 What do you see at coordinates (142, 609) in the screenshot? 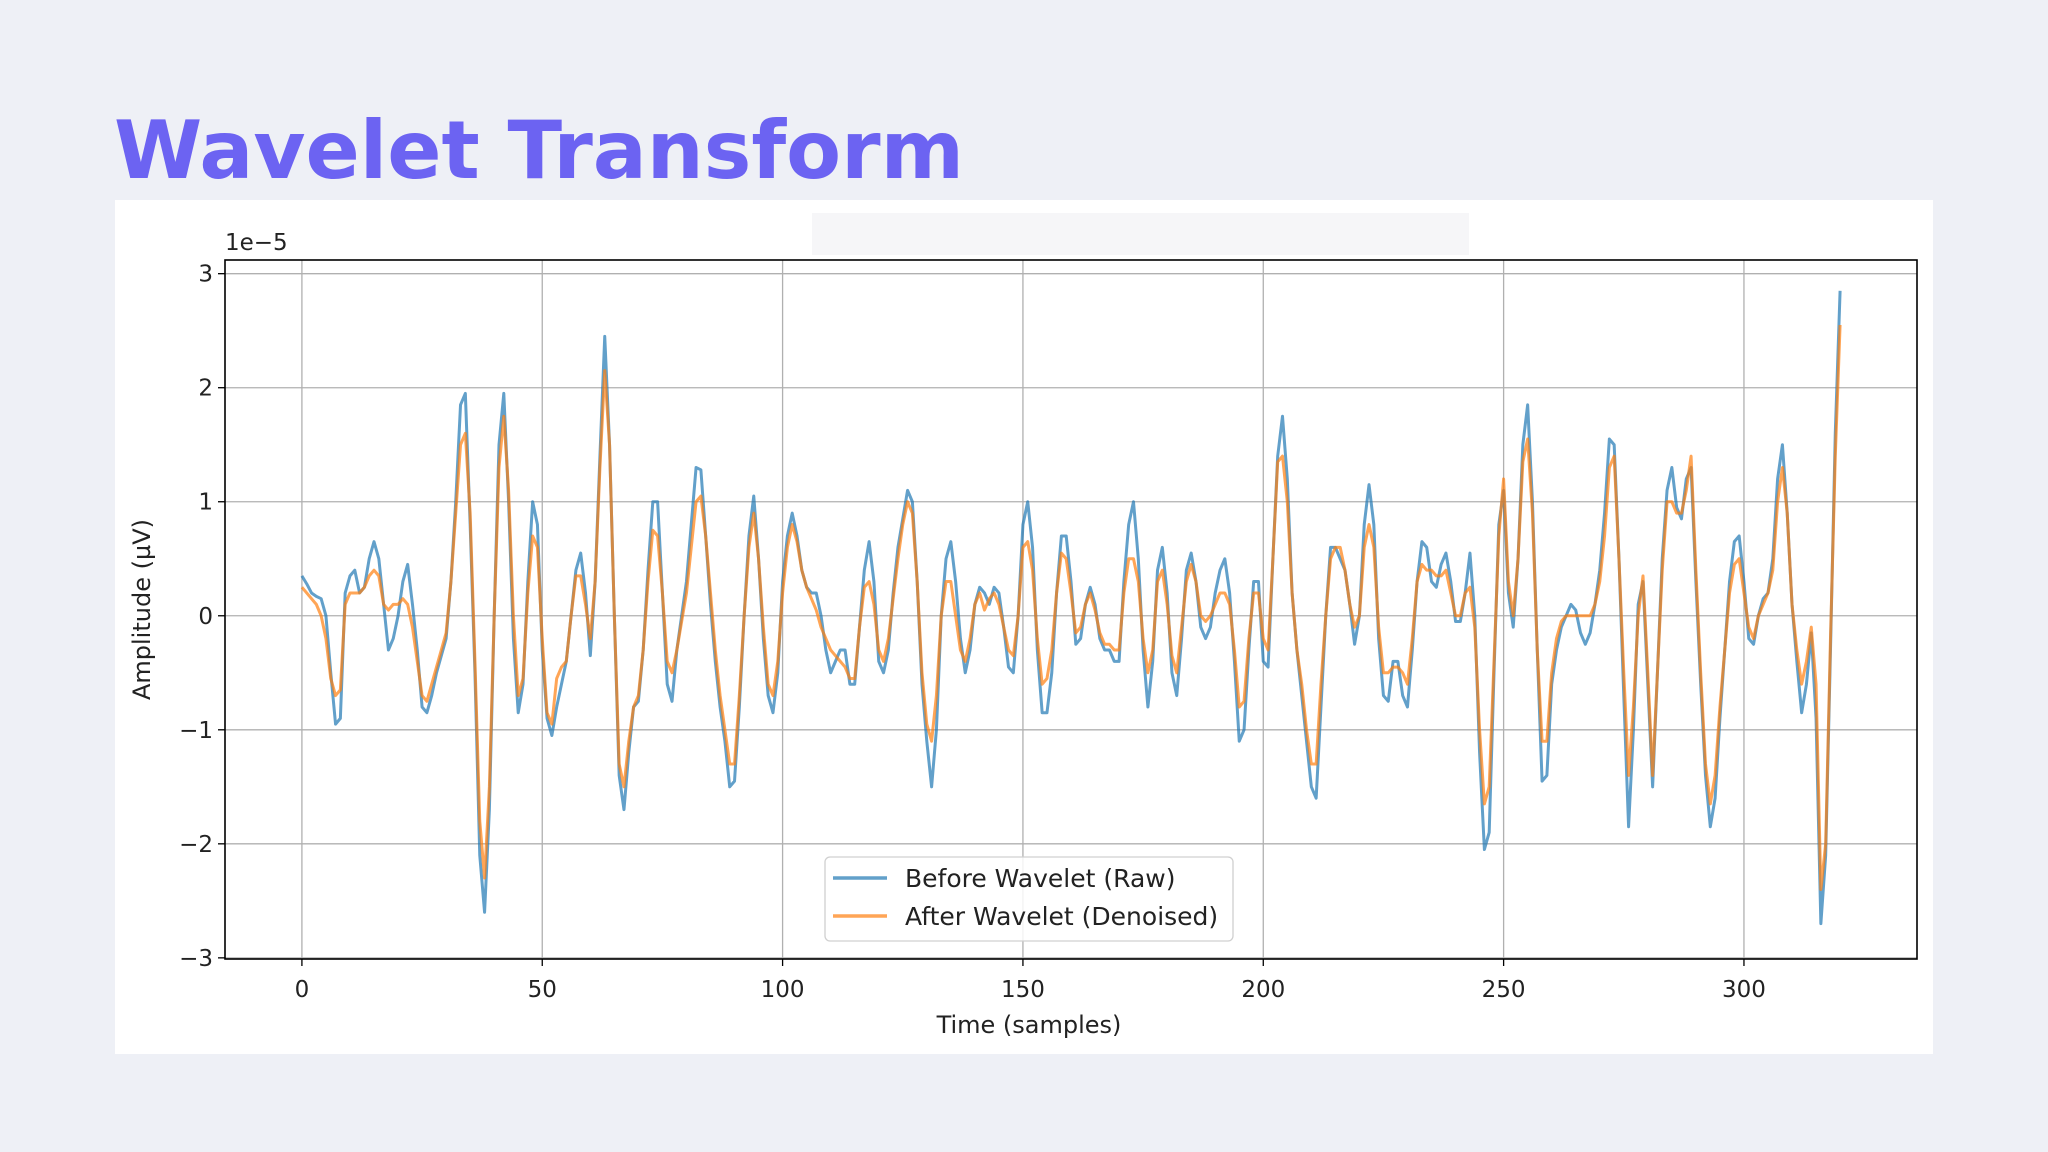
I see `y-axis-label: Amplitude (µV)` at bounding box center [142, 609].